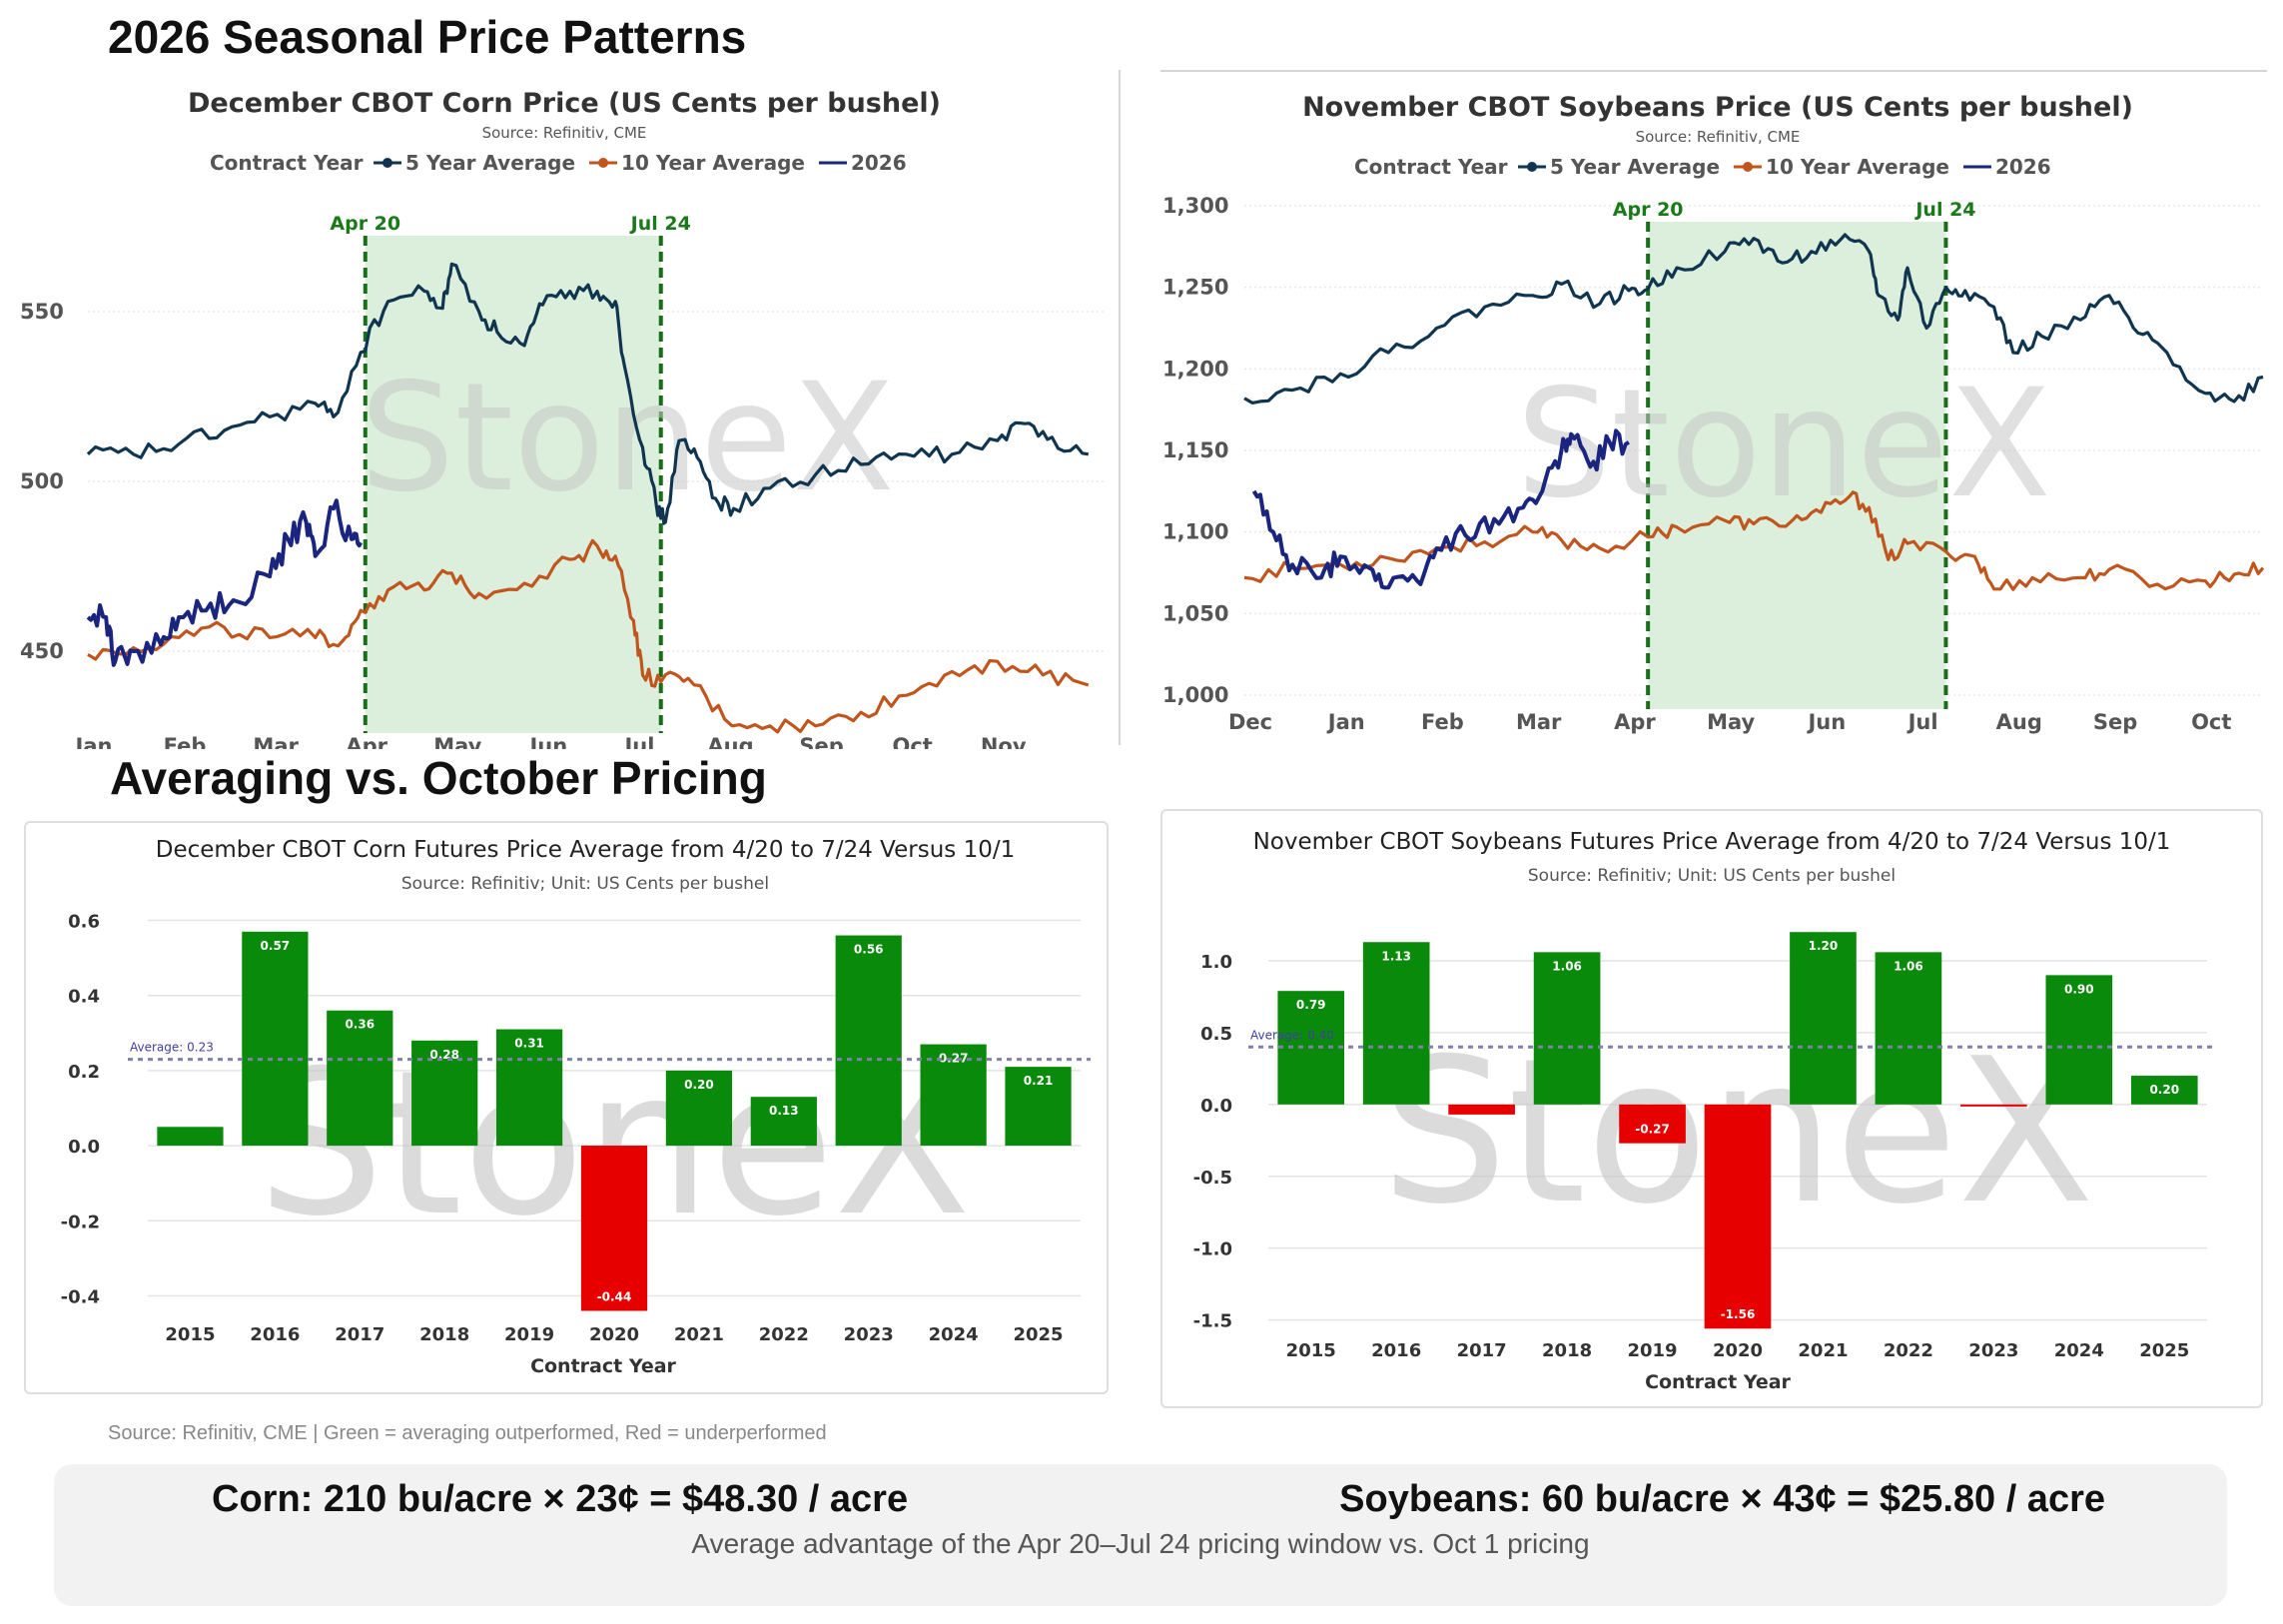  What do you see at coordinates (603, 163) in the screenshot?
I see `legend-marker-ten_year` at bounding box center [603, 163].